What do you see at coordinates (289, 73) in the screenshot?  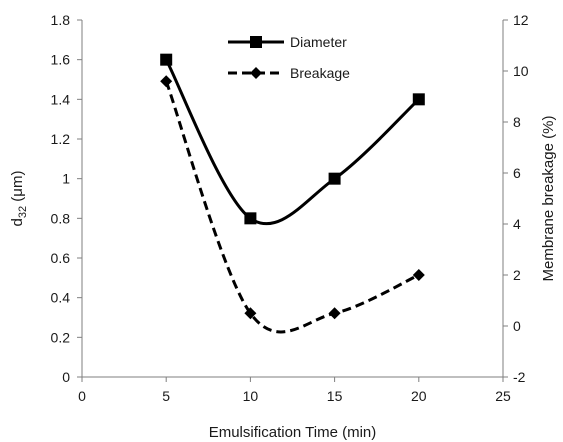 I see `legend-item-breakage: Breakage` at bounding box center [289, 73].